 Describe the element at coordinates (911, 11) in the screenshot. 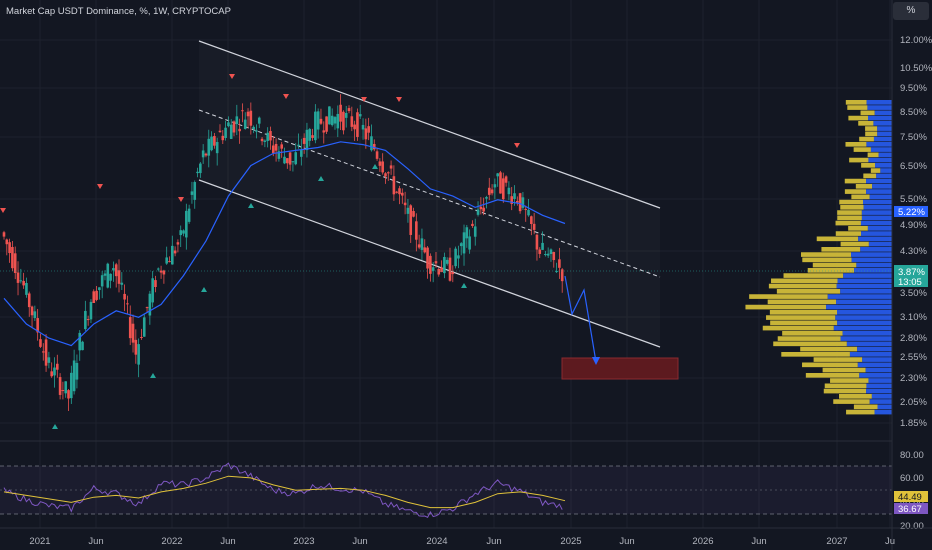

I see `percent-scale-button: %` at that location.